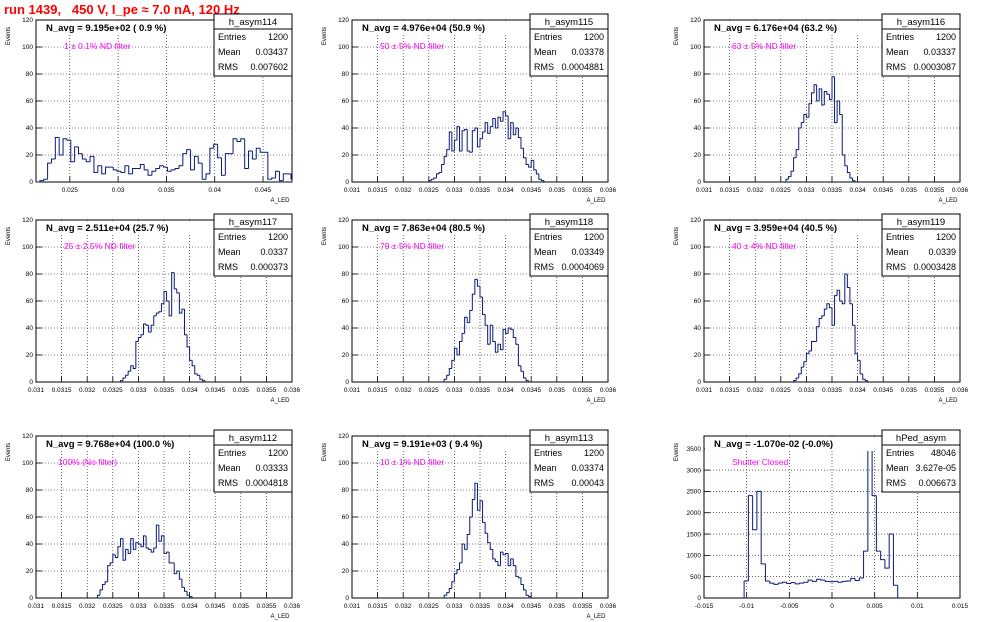 This screenshot has width=996, height=622. What do you see at coordinates (939, 52) in the screenshot?
I see `stats-value-mean: 0.03337` at bounding box center [939, 52].